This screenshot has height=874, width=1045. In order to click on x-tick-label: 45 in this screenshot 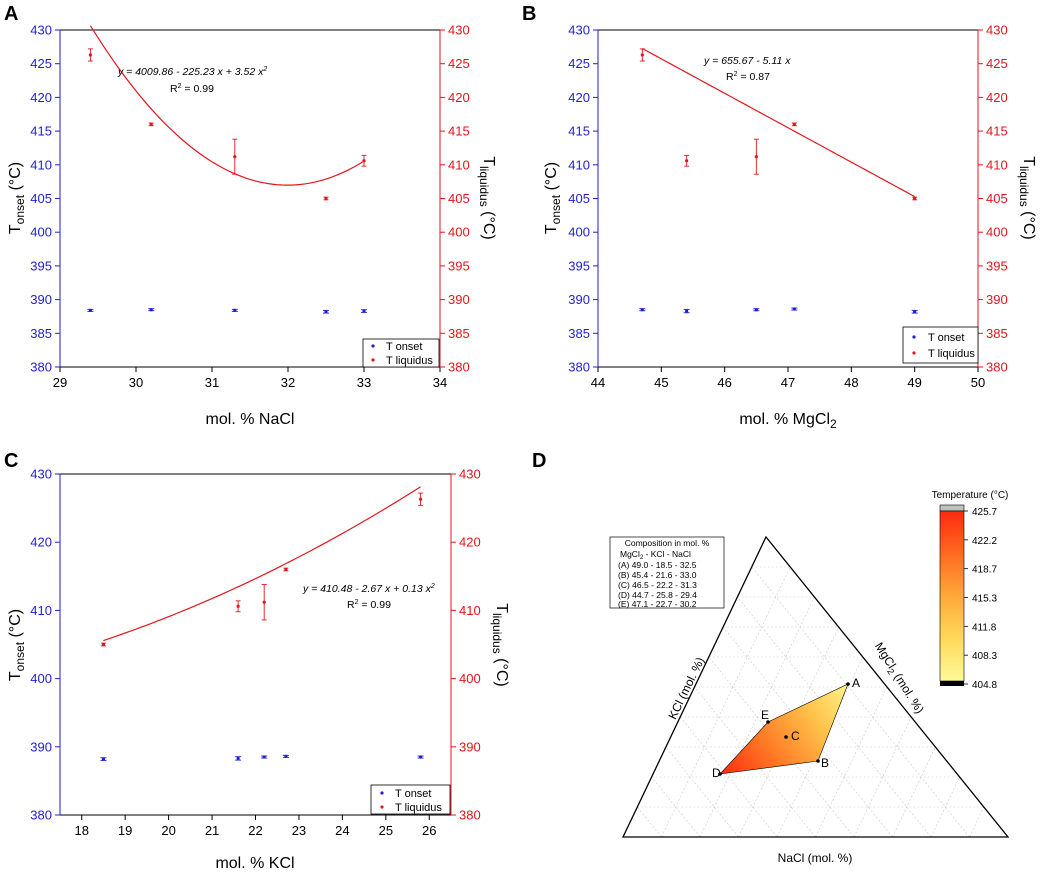, I will do `click(661, 382)`.